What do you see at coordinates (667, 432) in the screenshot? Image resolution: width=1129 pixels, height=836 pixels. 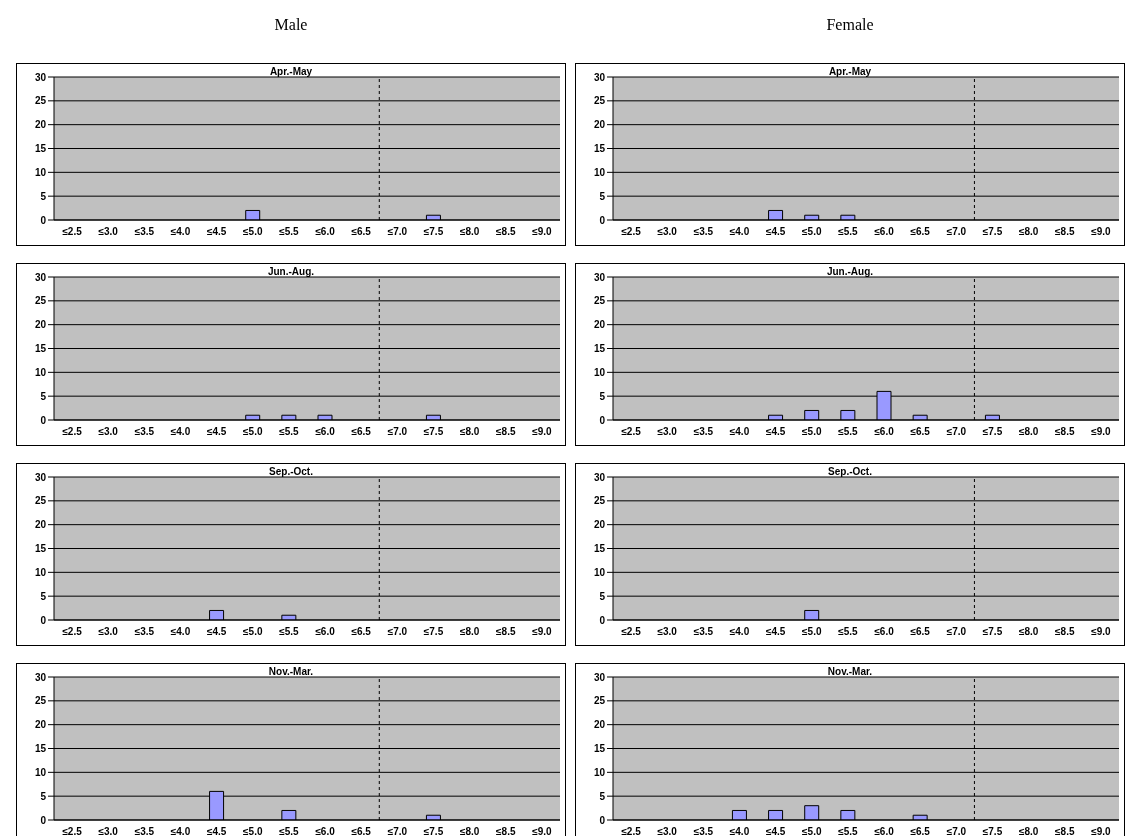 I see `x-tick-label: ≤3.0` at bounding box center [667, 432].